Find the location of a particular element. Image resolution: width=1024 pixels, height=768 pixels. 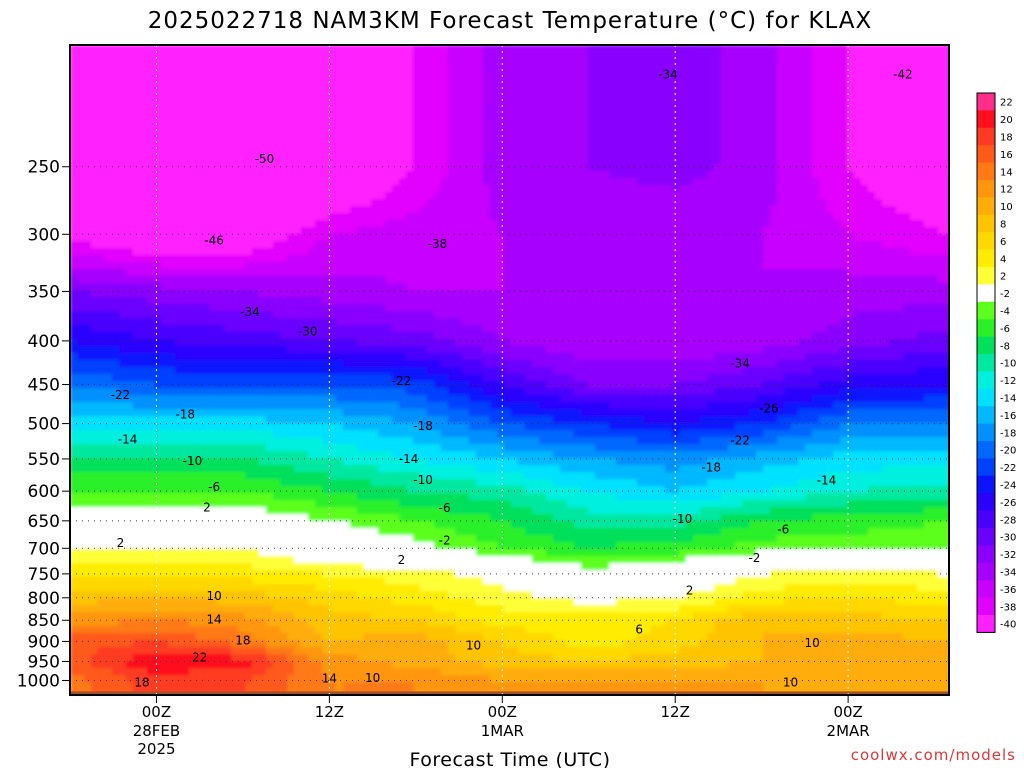

x-tick-sublabel: 2MAR is located at coordinates (848, 731).